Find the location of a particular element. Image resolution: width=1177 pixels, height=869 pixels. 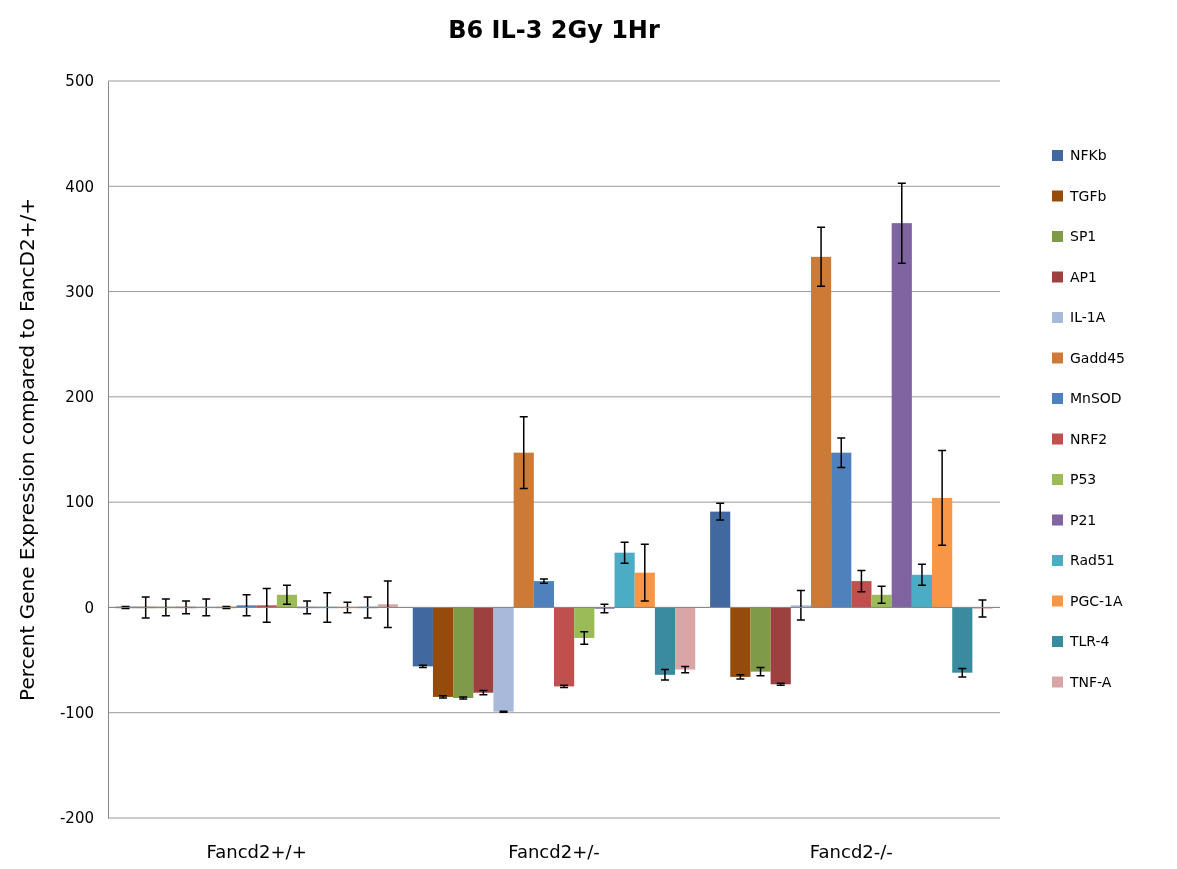

legend-label: SP1 is located at coordinates (1083, 236).